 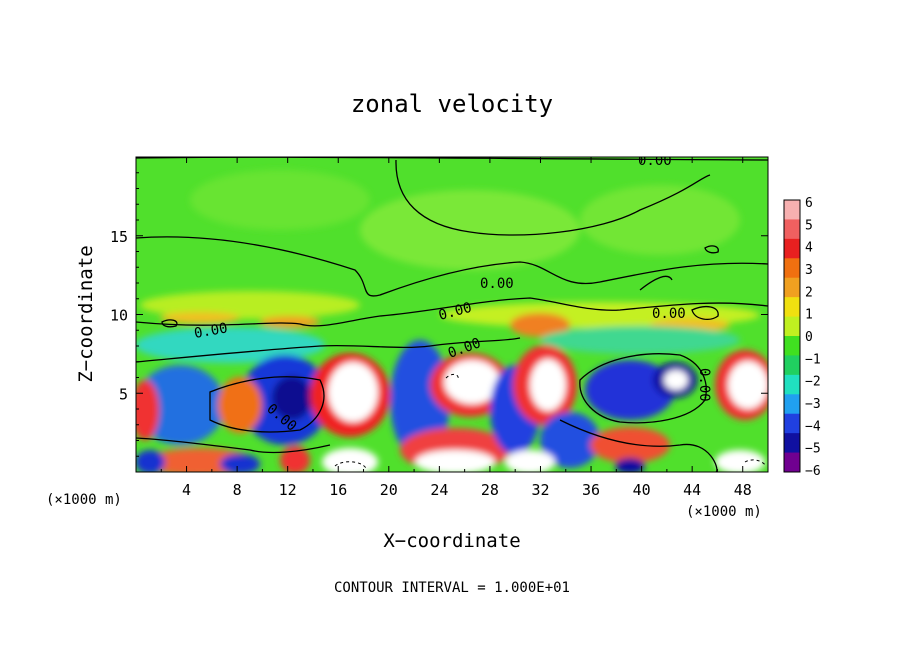 What do you see at coordinates (809, 203) in the screenshot?
I see `colorbar-tick-label: 6` at bounding box center [809, 203].